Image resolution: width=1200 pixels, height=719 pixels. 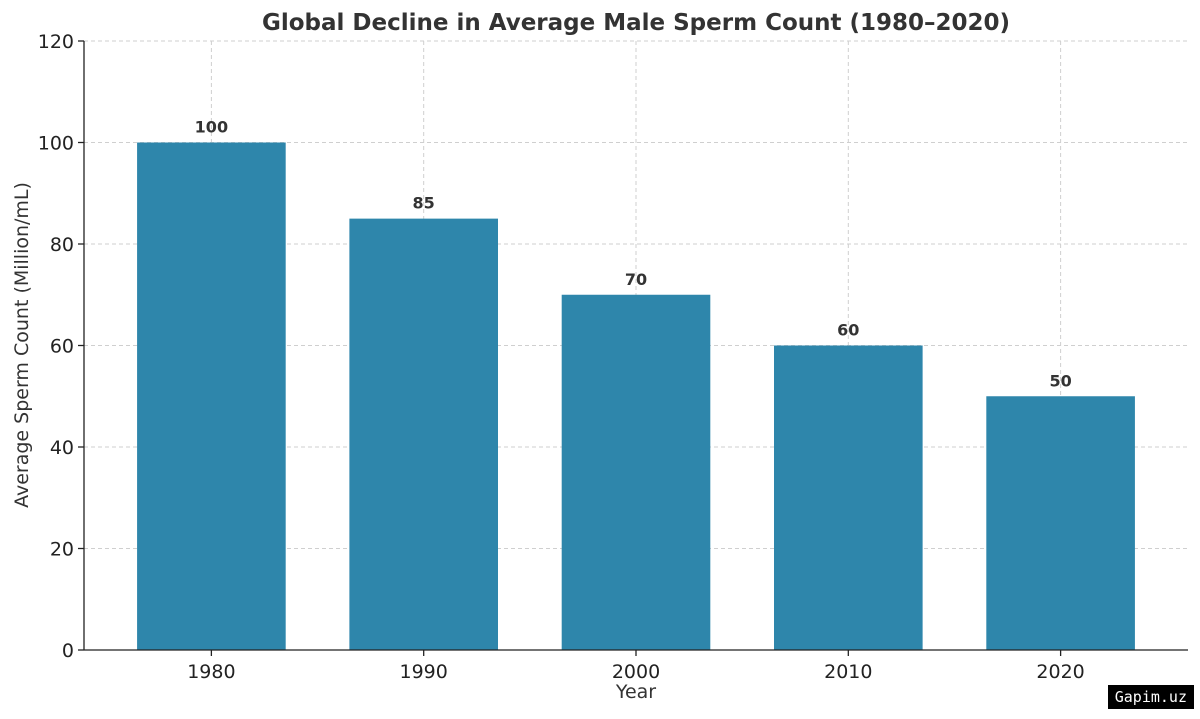 What do you see at coordinates (635, 692) in the screenshot?
I see `x-axis-label: Year` at bounding box center [635, 692].